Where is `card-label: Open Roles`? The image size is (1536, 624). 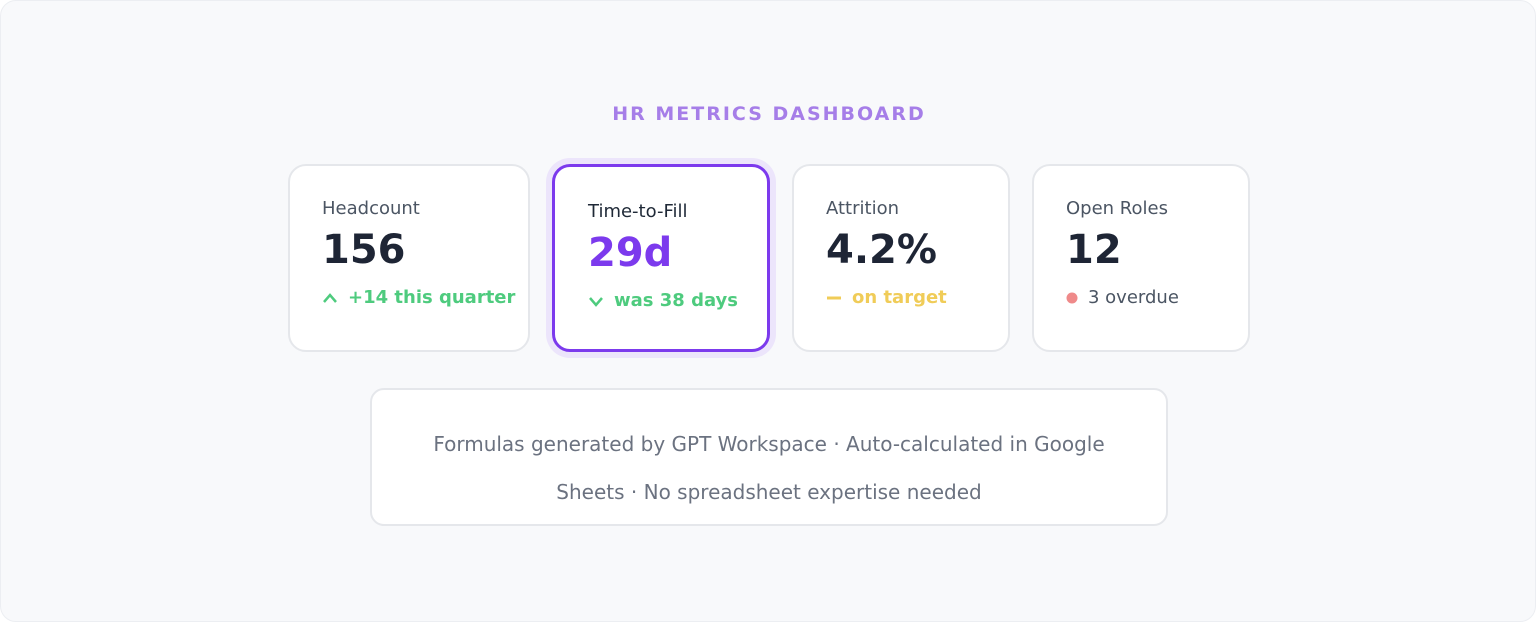 card-label: Open Roles is located at coordinates (1117, 208).